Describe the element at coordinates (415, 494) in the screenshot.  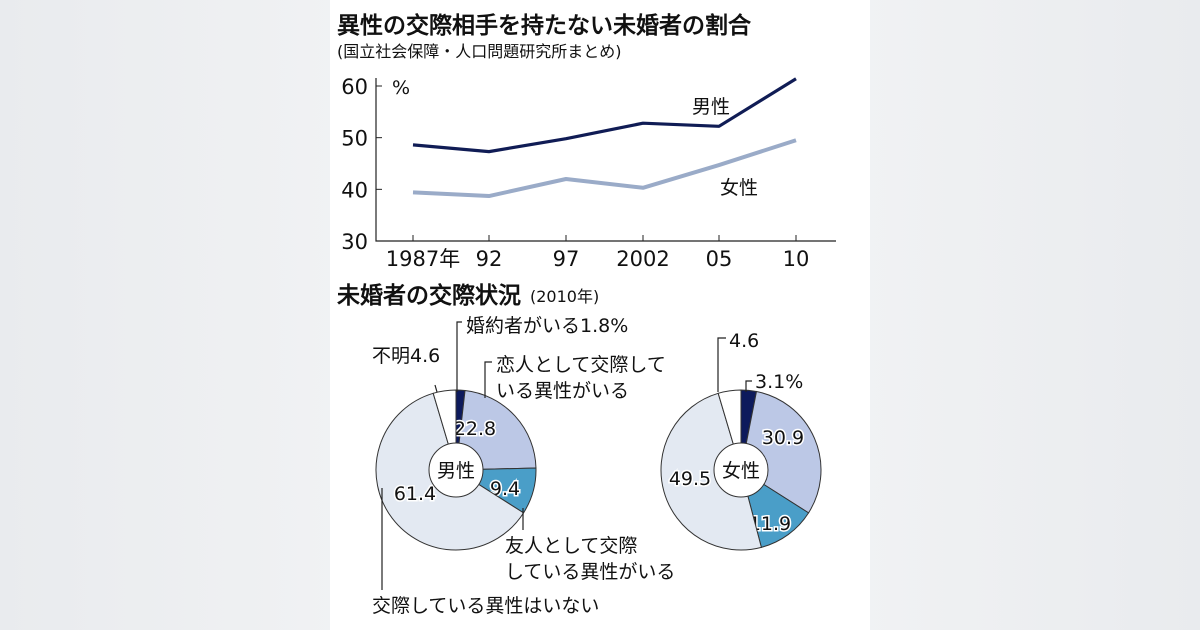
I see `slice-value-label: 61.4` at that location.